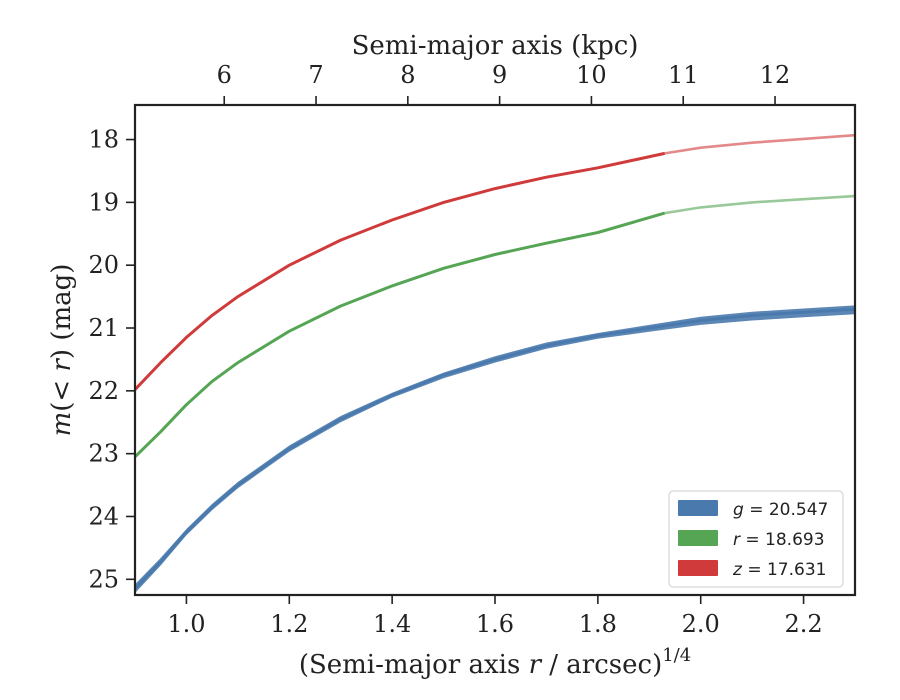 This screenshot has height=700, width=900. I want to click on top-tick-label: 7, so click(315, 75).